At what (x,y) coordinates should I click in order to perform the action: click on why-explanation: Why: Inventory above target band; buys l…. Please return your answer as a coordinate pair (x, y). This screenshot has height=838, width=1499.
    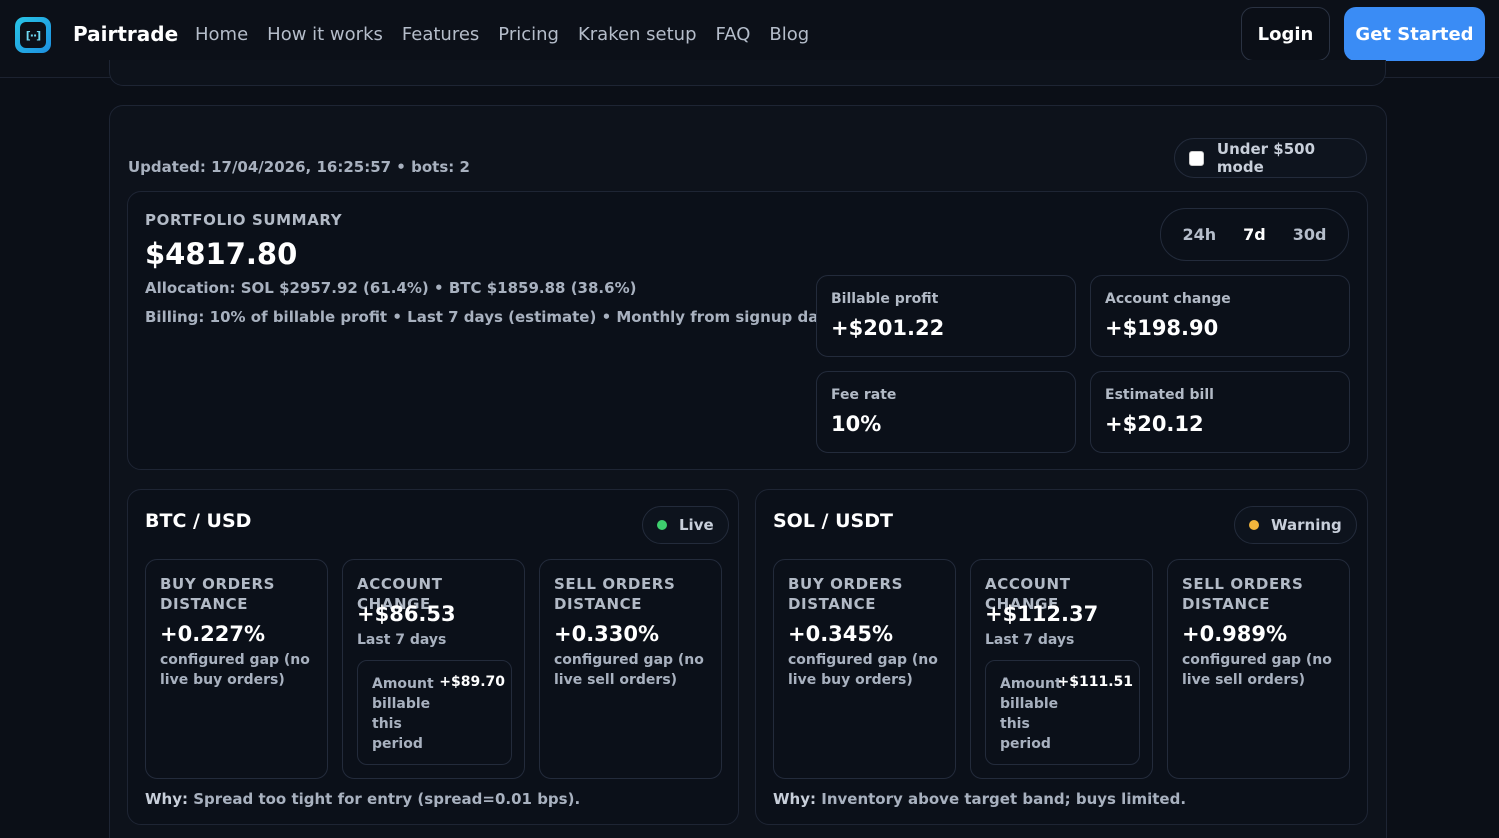
    Looking at the image, I should click on (979, 799).